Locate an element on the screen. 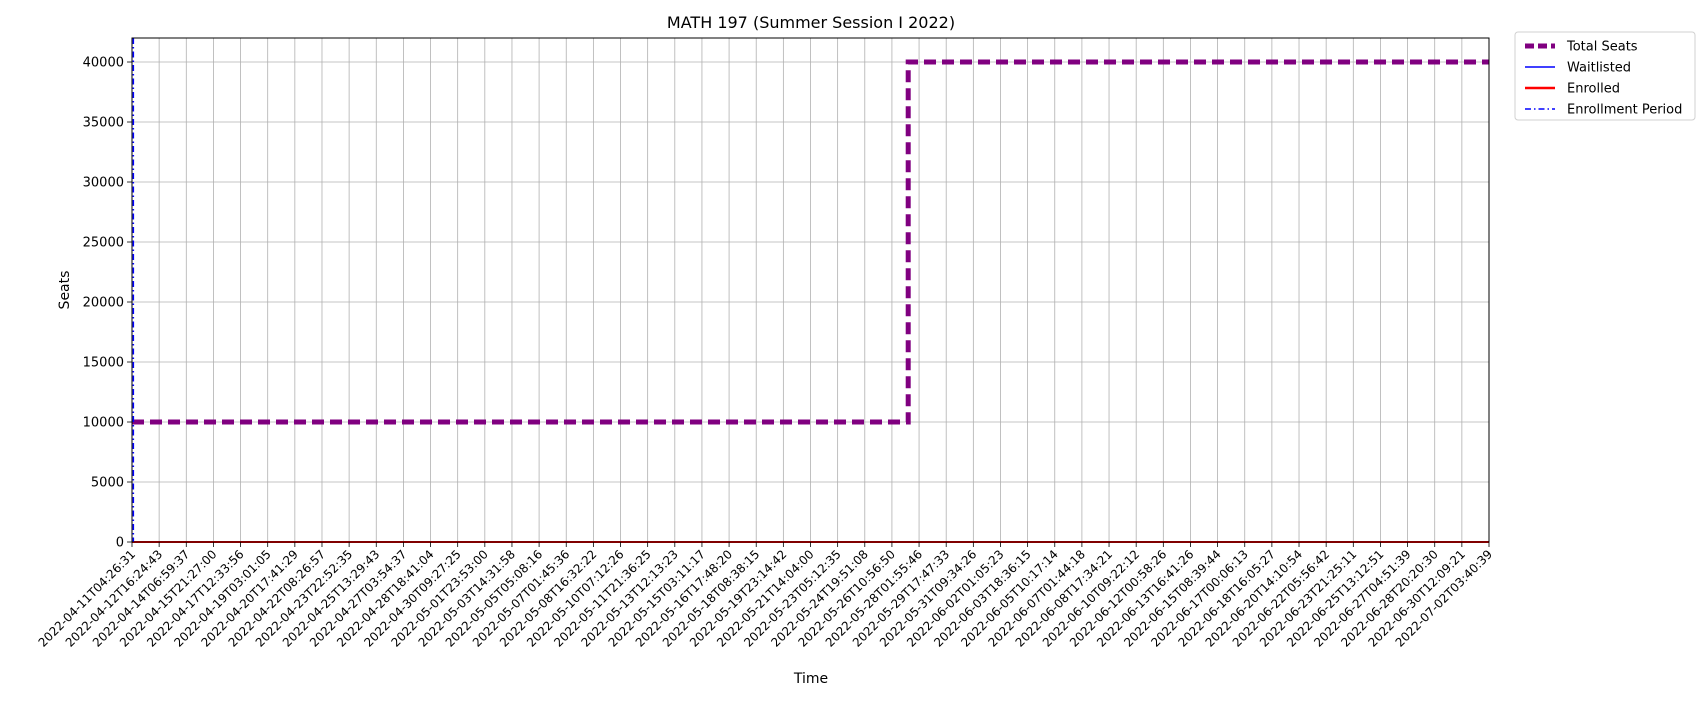 The image size is (1700, 704). y-tick-label: 15000 is located at coordinates (103, 363).